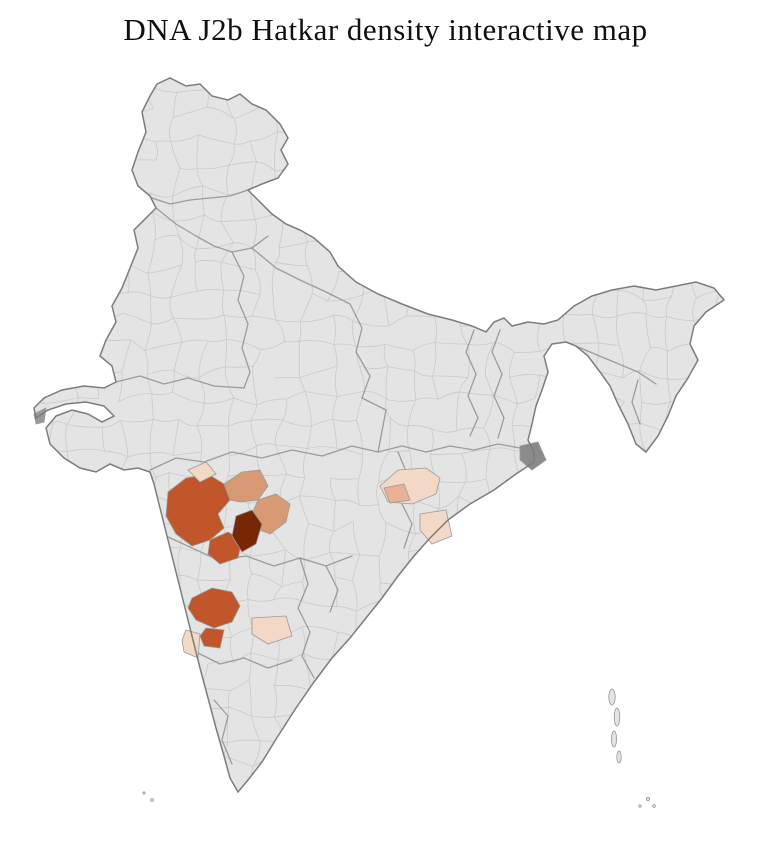 This screenshot has height=841, width=771. What do you see at coordinates (385, 29) in the screenshot?
I see `page-title: DNA J2b Hatkar density interactive map` at bounding box center [385, 29].